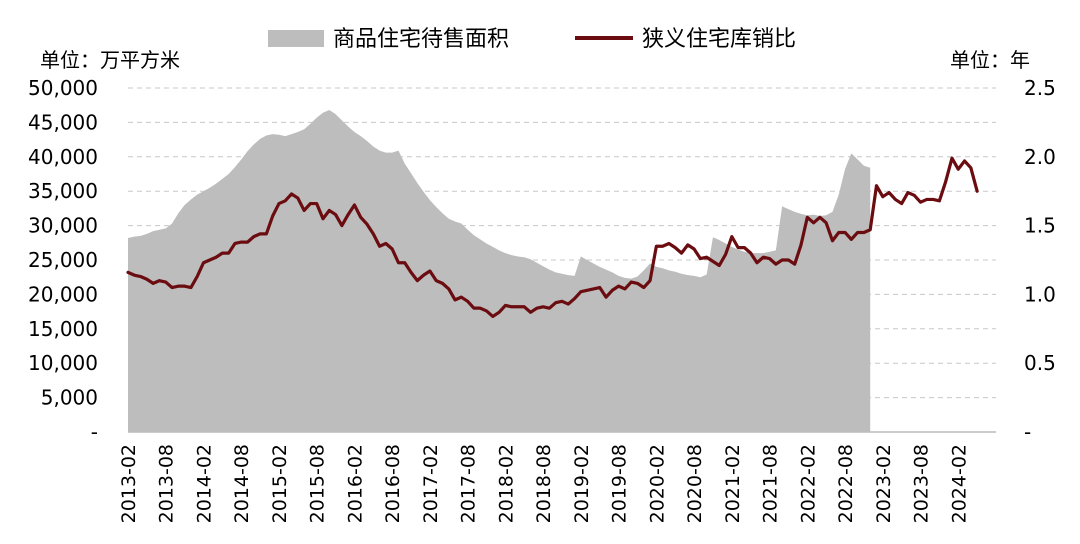 The image size is (1080, 544). What do you see at coordinates (620, 483) in the screenshot?
I see `x-tick-label: 2019-08` at bounding box center [620, 483].